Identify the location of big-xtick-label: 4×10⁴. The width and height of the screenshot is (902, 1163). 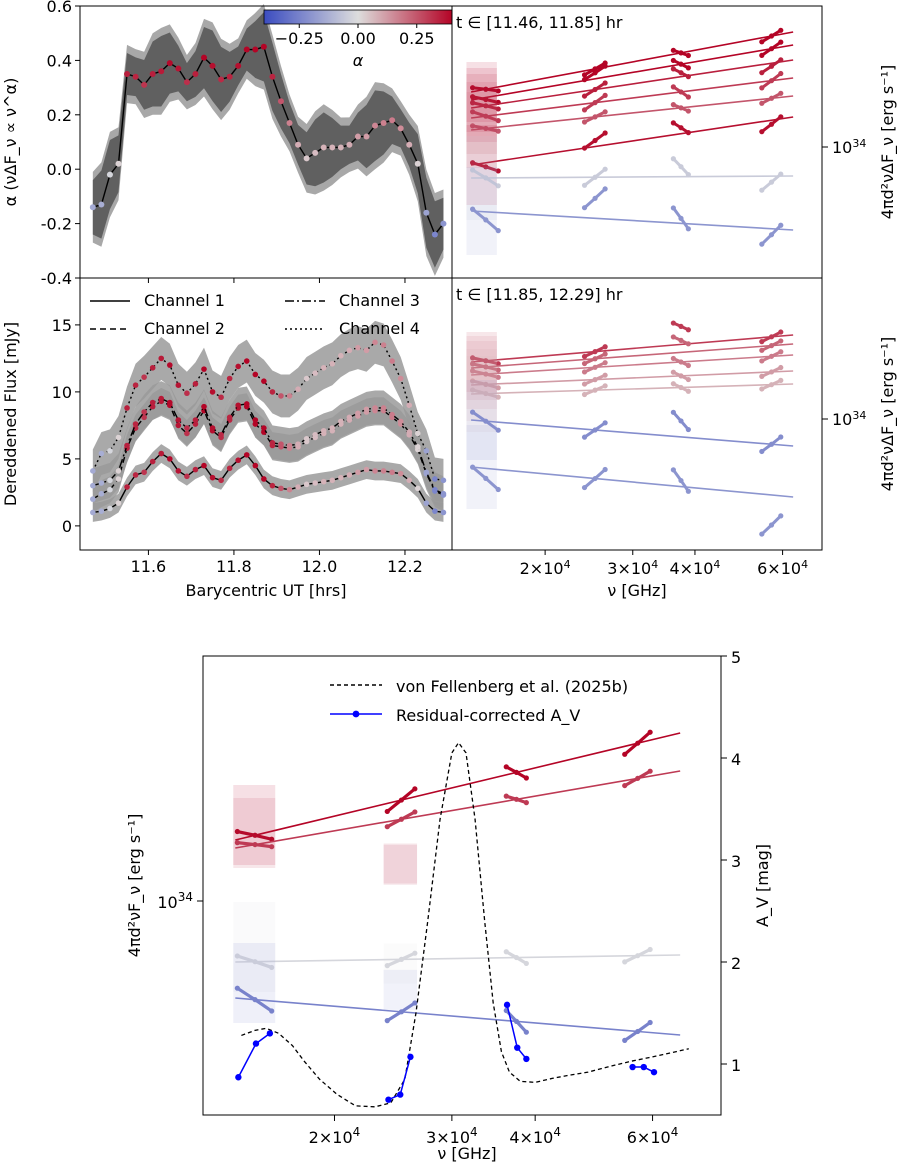
(535, 1136).